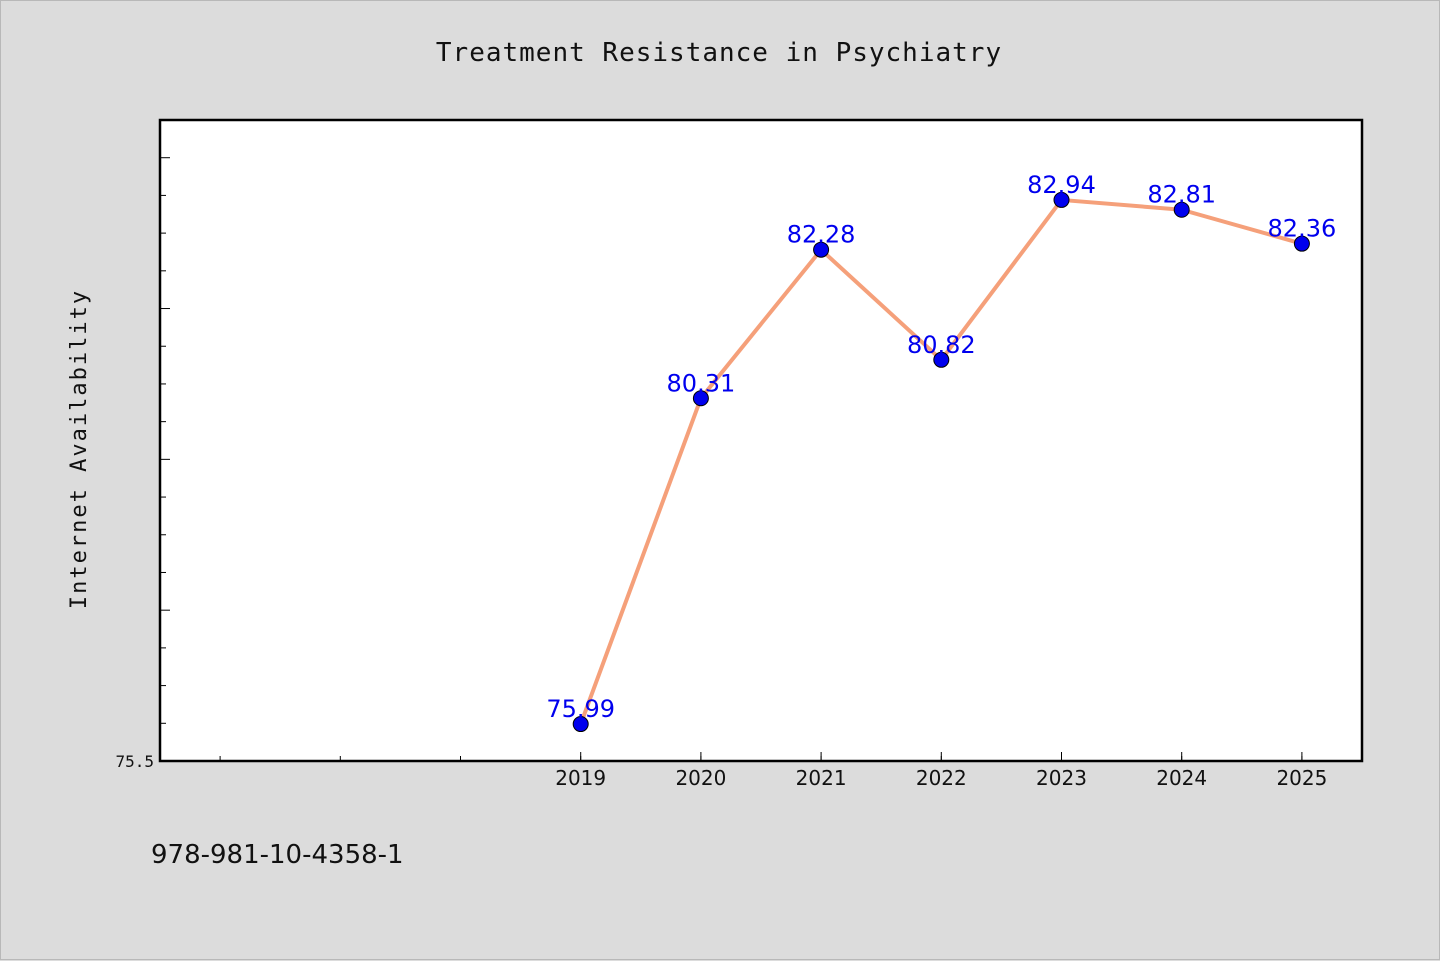 The width and height of the screenshot is (1440, 961). Describe the element at coordinates (580, 709) in the screenshot. I see `data-label: 75.99` at that location.